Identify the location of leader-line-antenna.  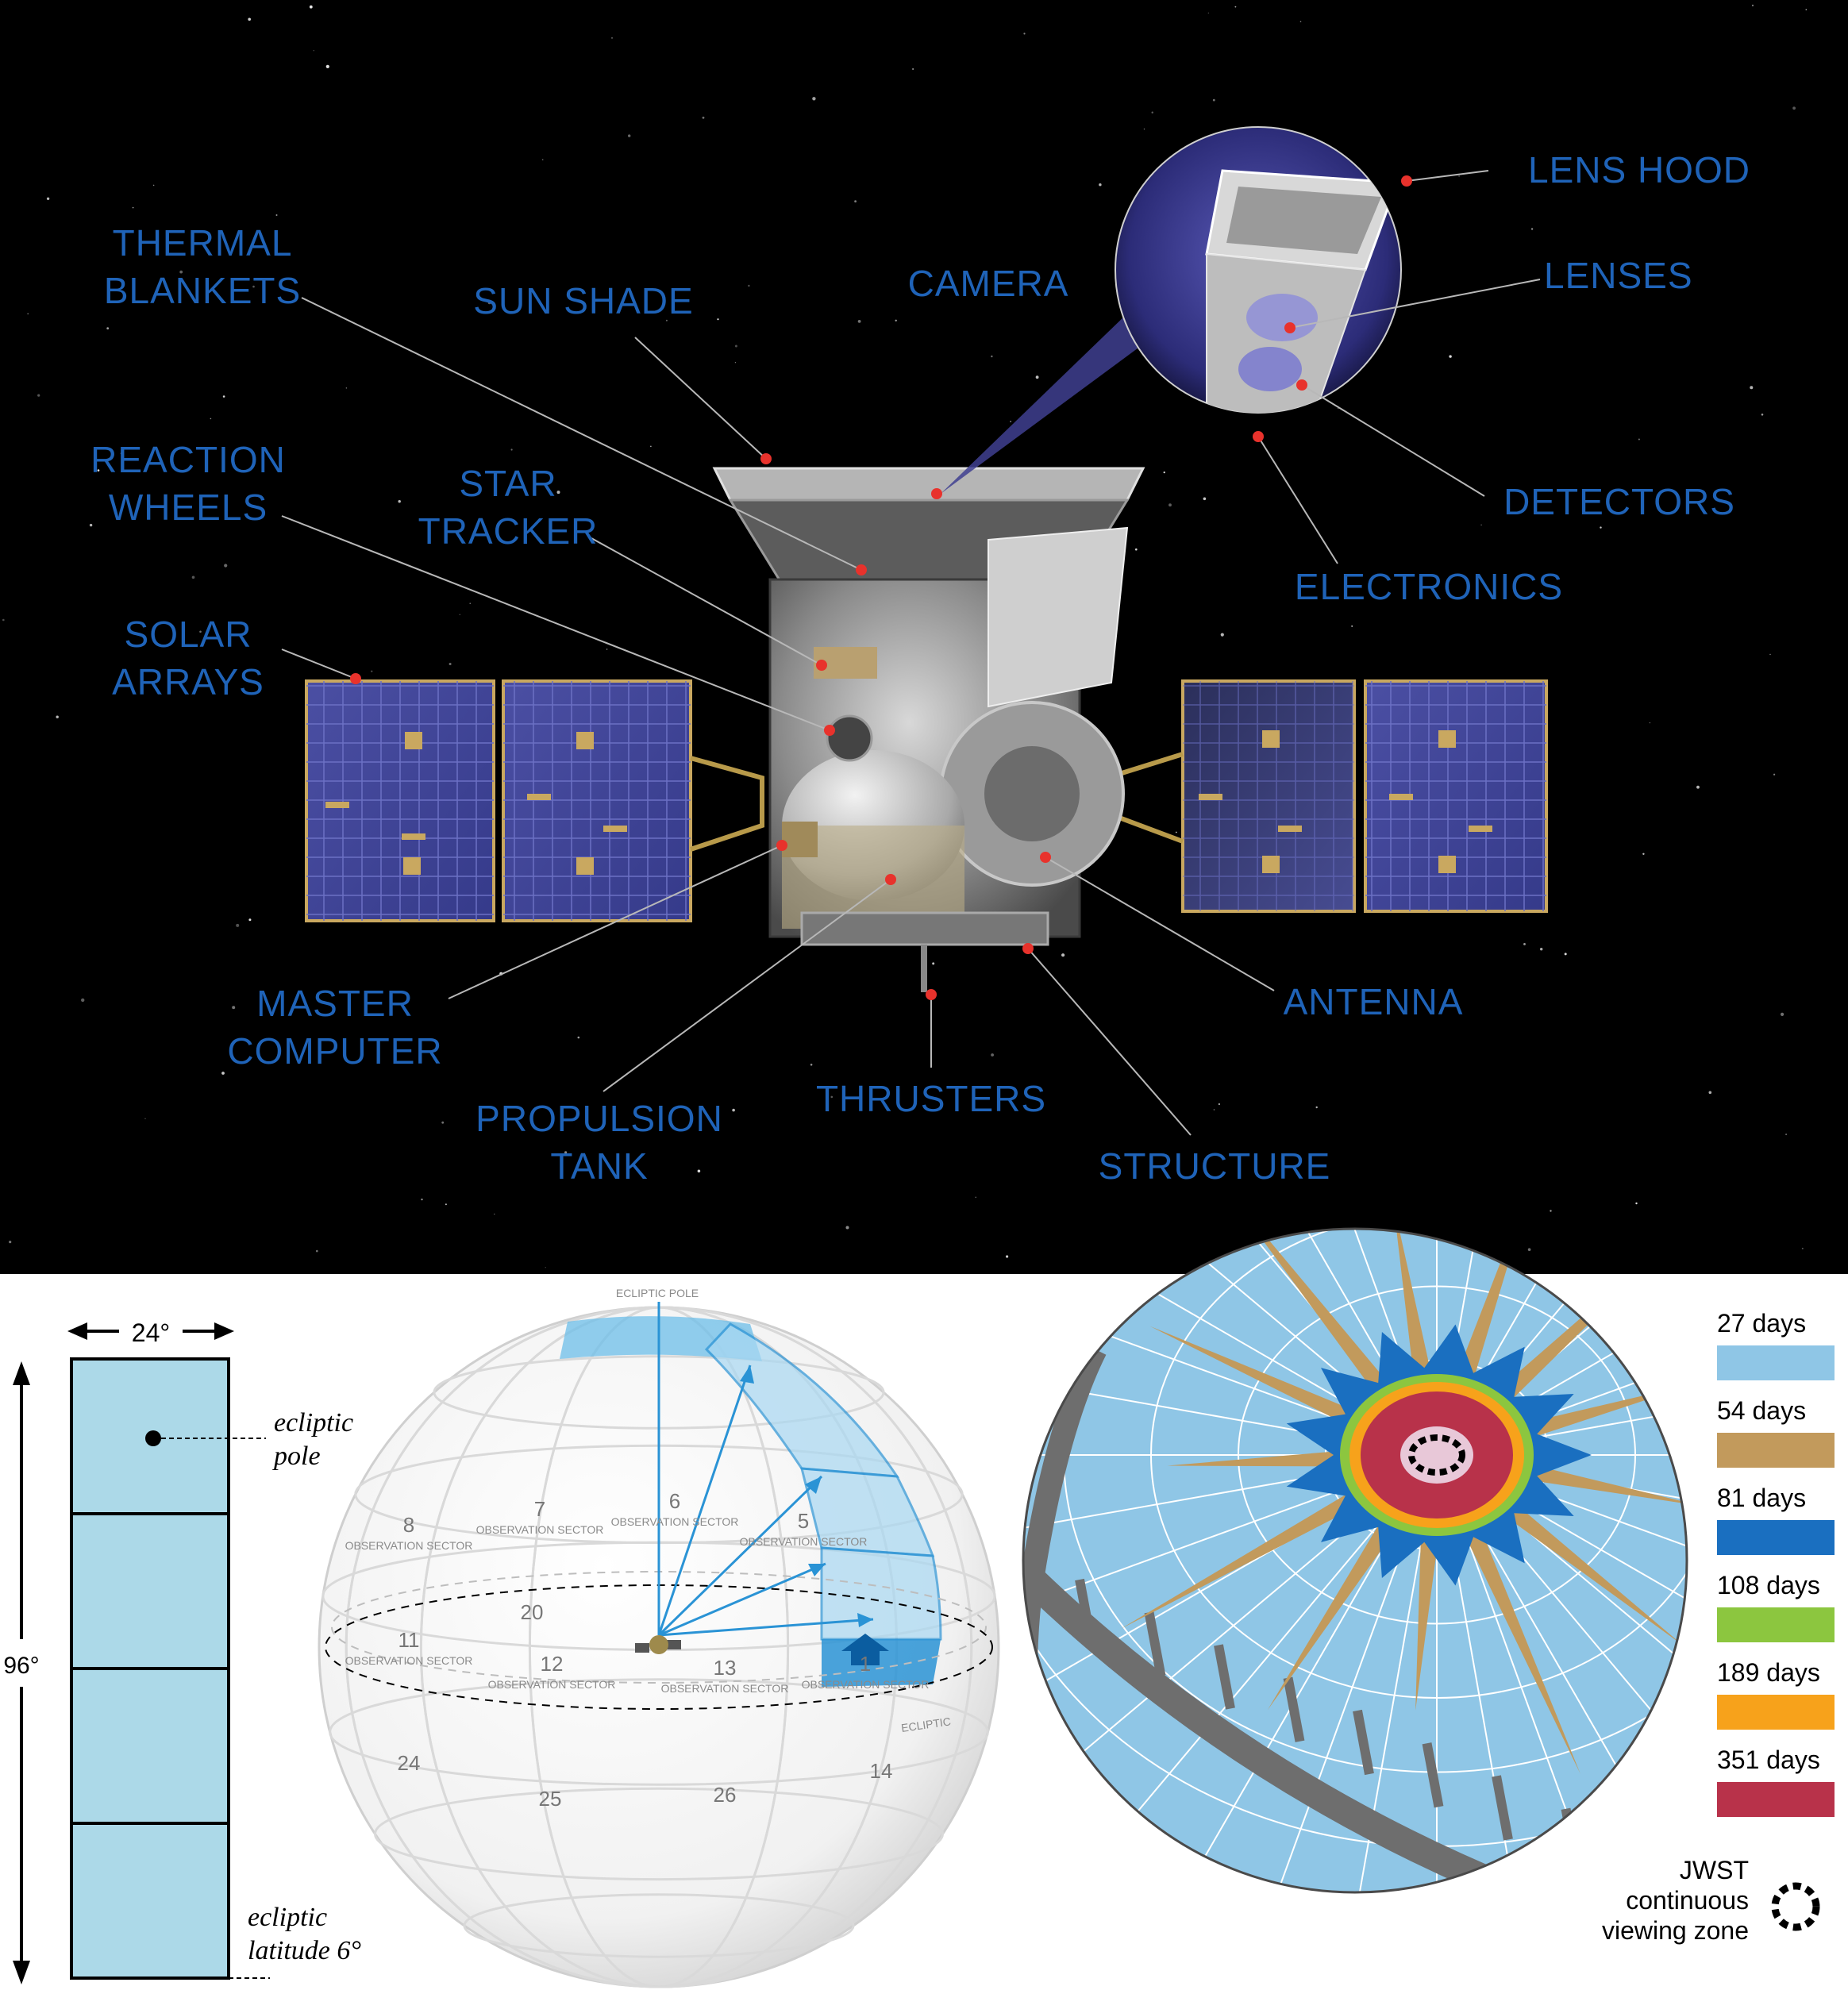
(1160, 924).